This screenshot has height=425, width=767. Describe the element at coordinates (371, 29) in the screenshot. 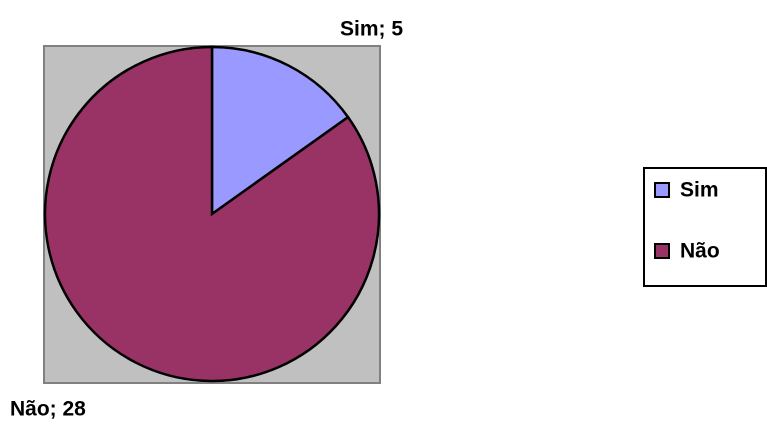

I see `data-label: Sim; 5` at that location.